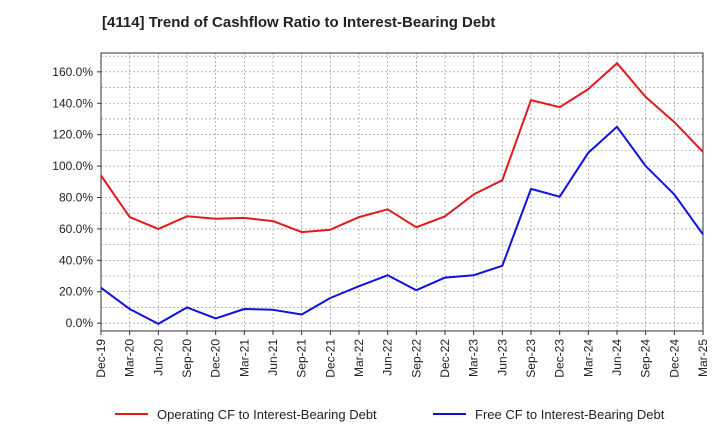 The width and height of the screenshot is (720, 440). I want to click on y-tick-label: 160.0%, so click(72, 72).